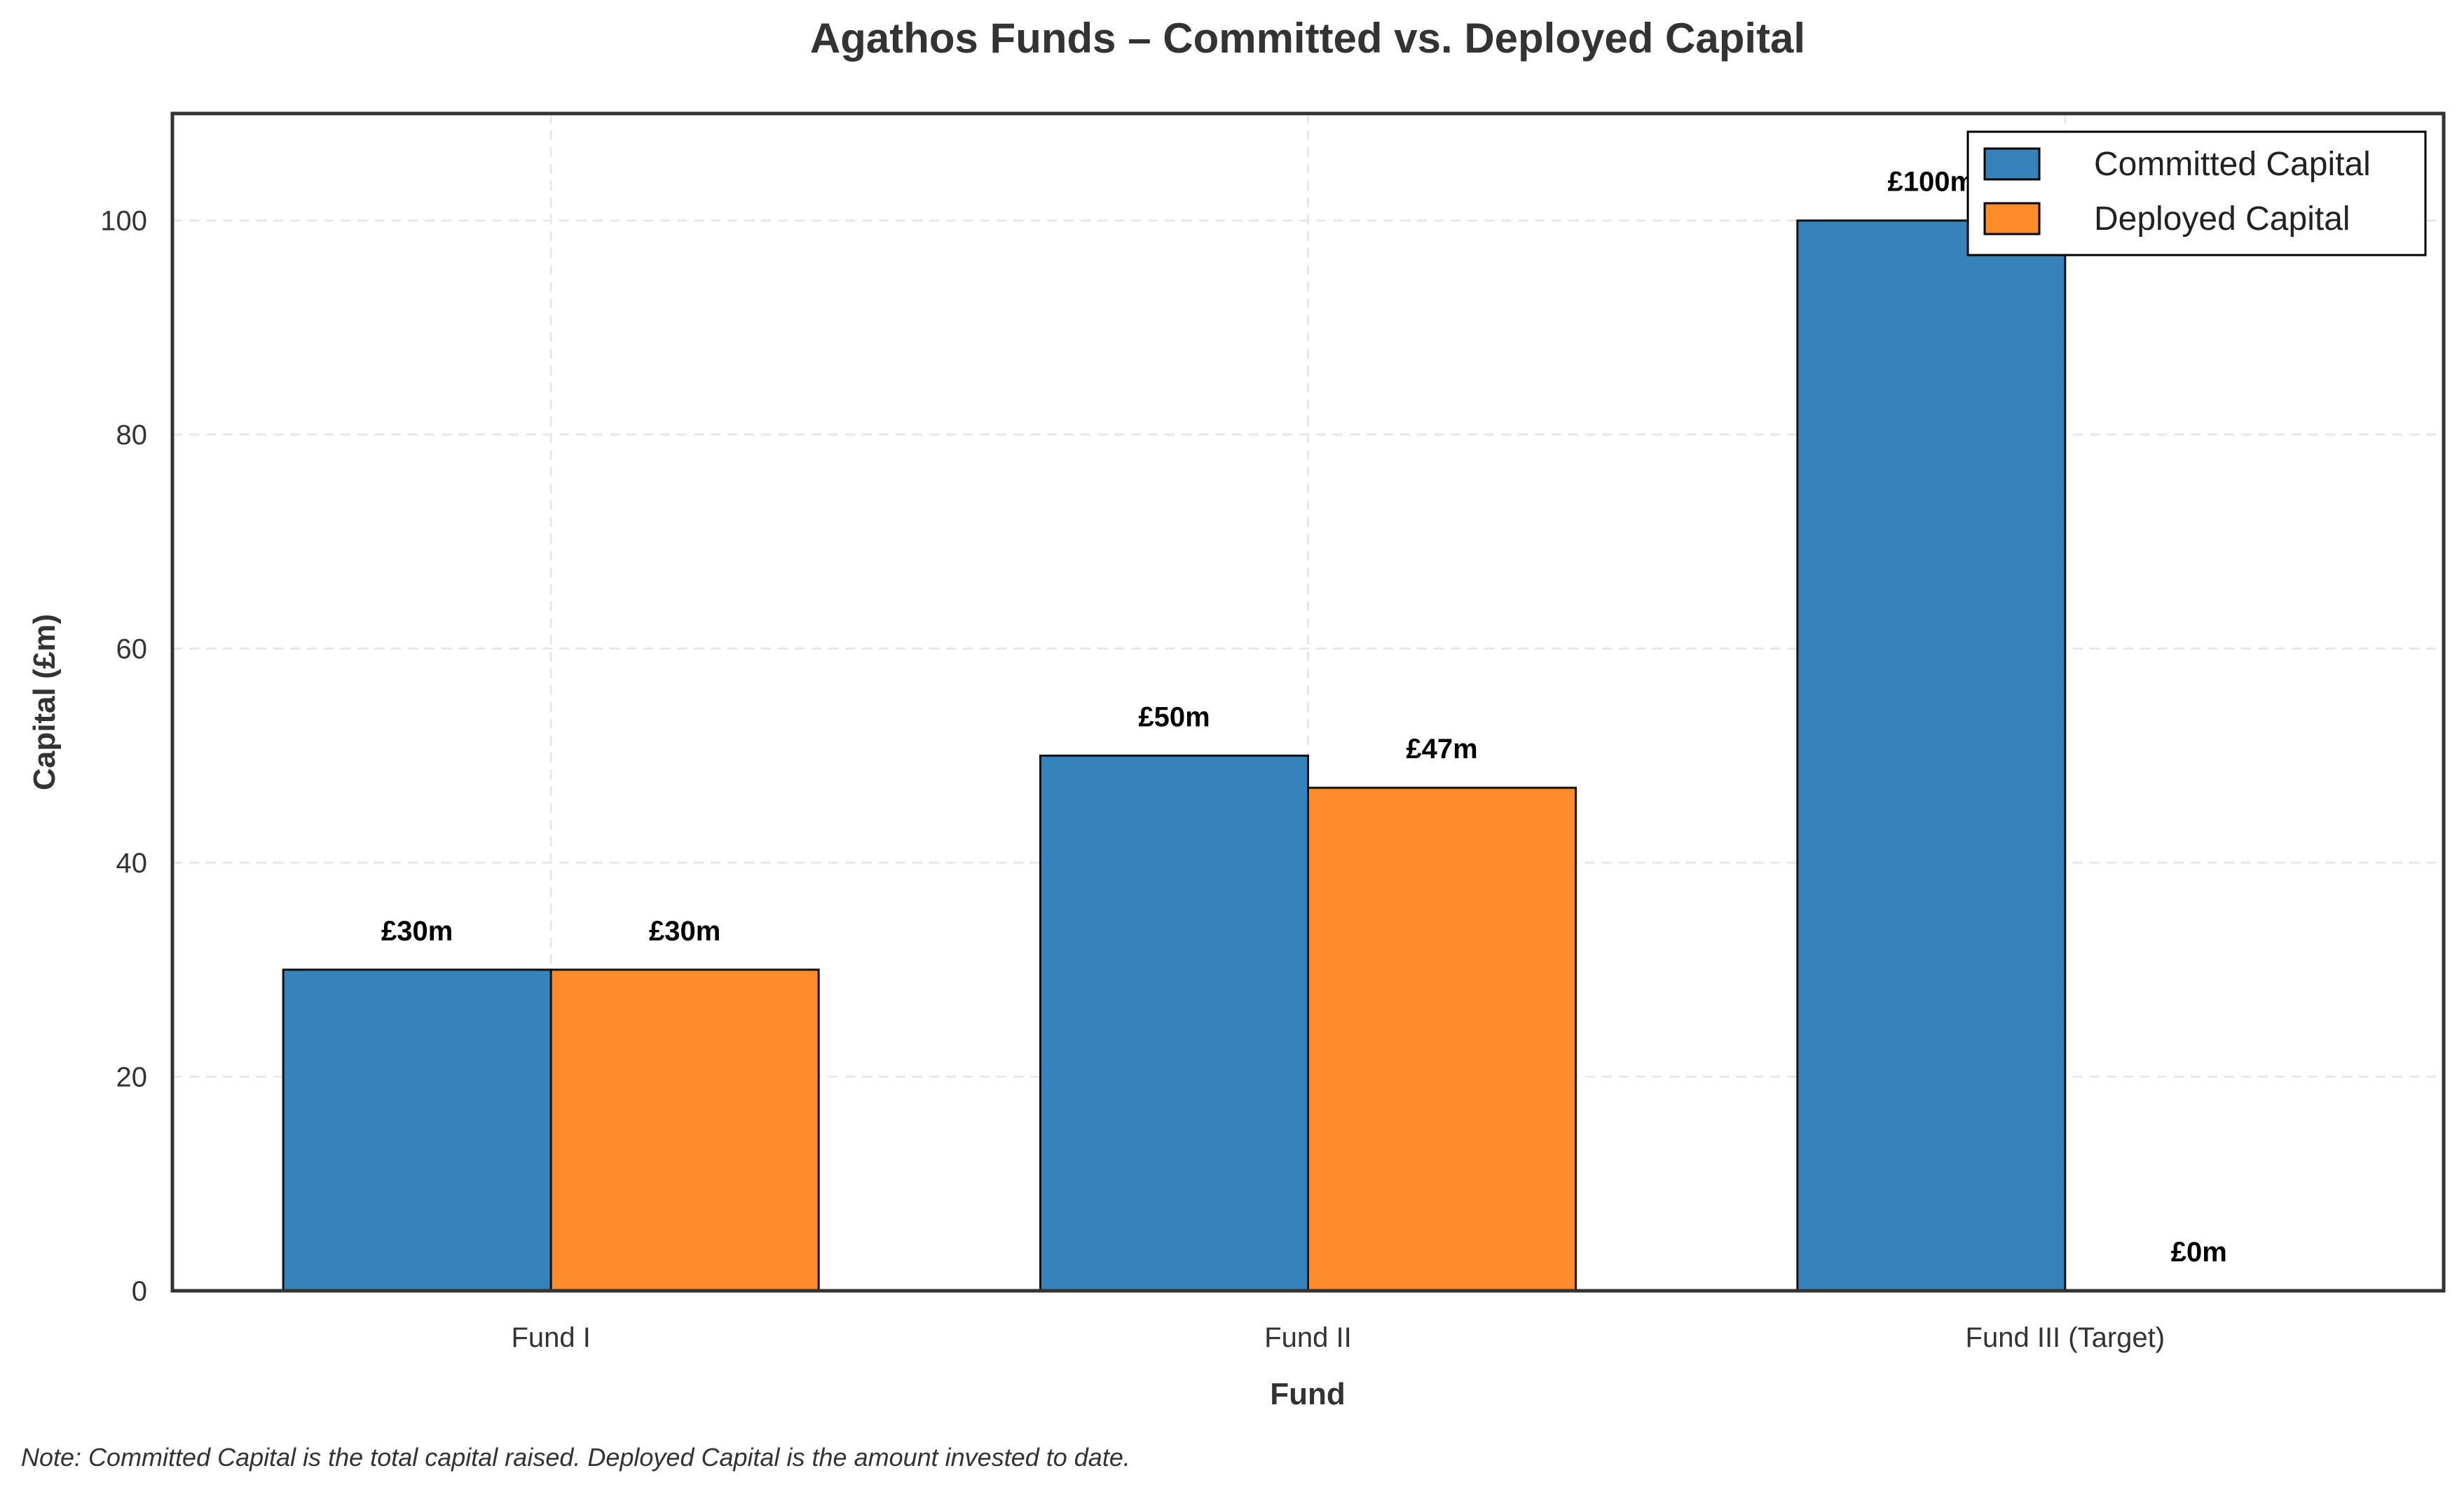  Describe the element at coordinates (45, 702) in the screenshot. I see `y-axis-label: Capital (£m)` at that location.